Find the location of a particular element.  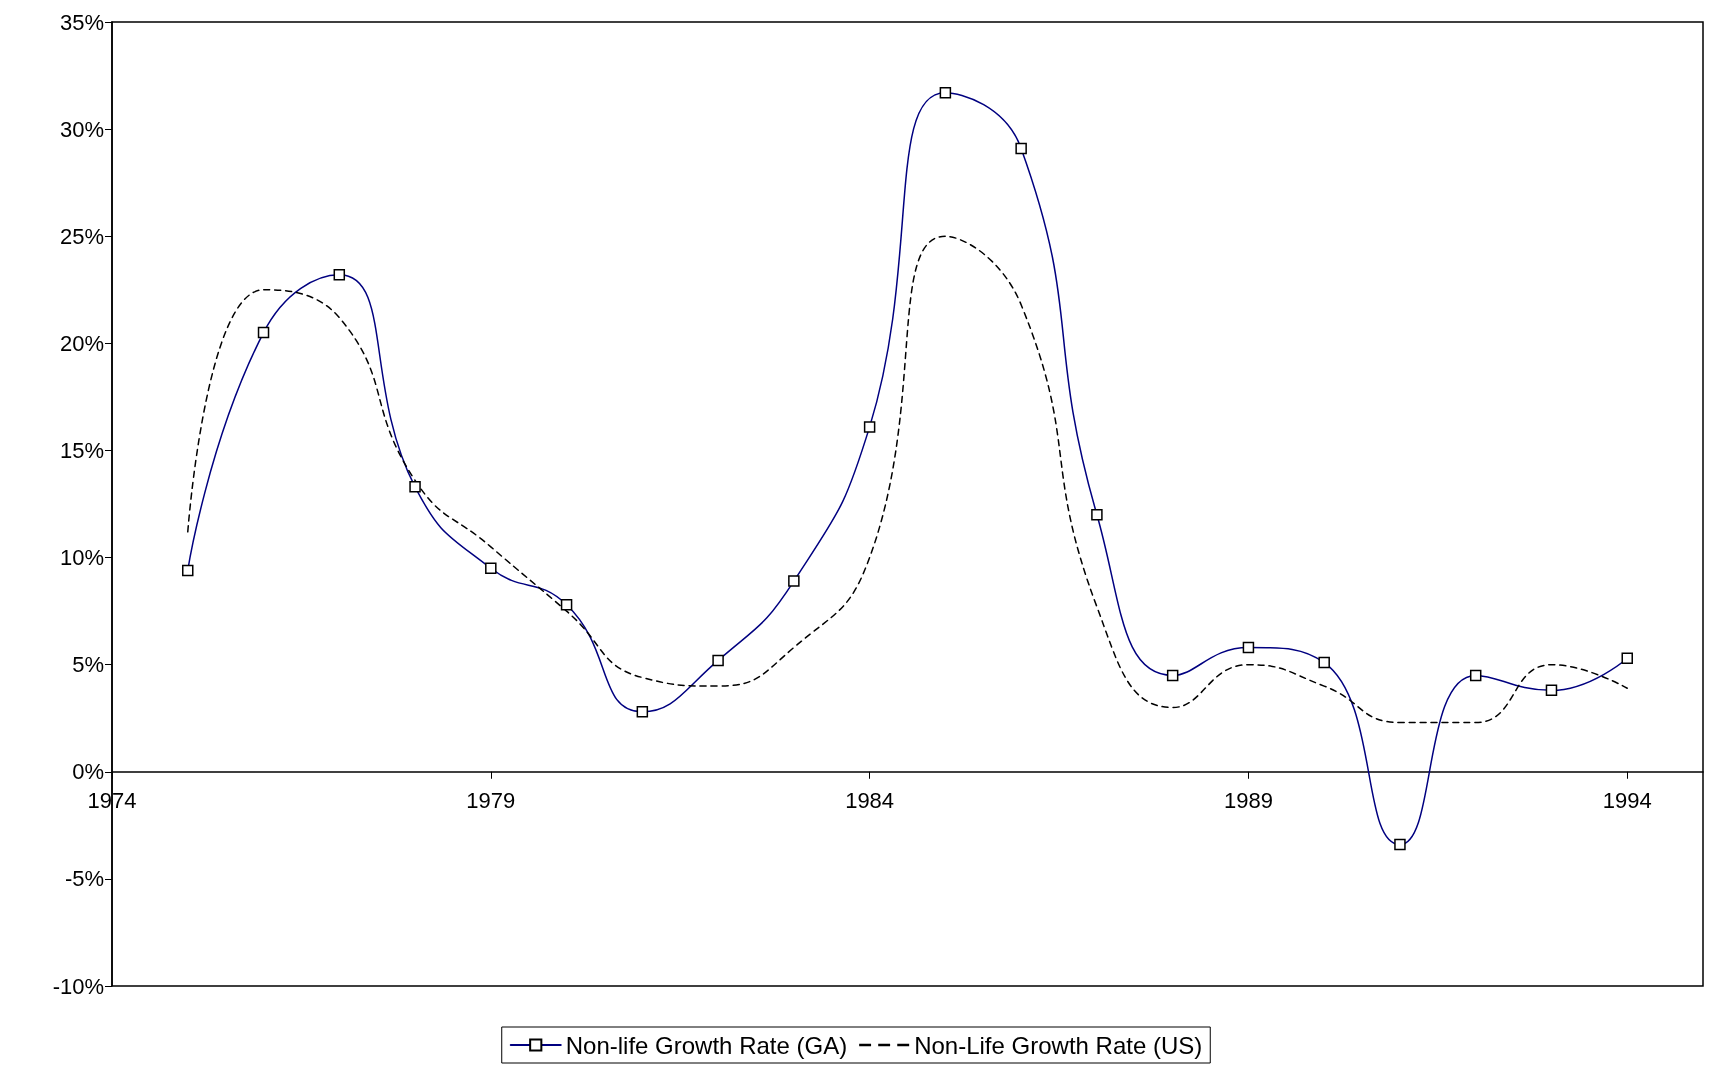

y-tick-label: -10% is located at coordinates (78, 986).